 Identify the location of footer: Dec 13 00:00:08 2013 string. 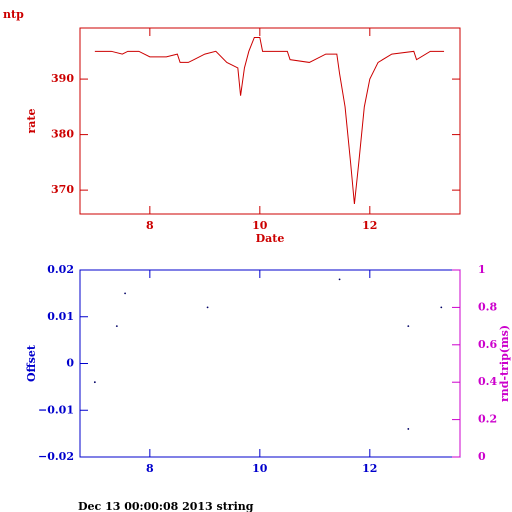
(166, 506).